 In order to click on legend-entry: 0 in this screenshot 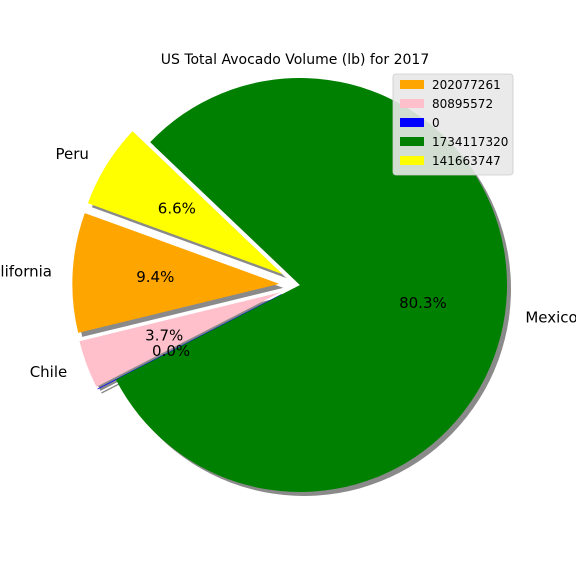, I will do `click(436, 123)`.